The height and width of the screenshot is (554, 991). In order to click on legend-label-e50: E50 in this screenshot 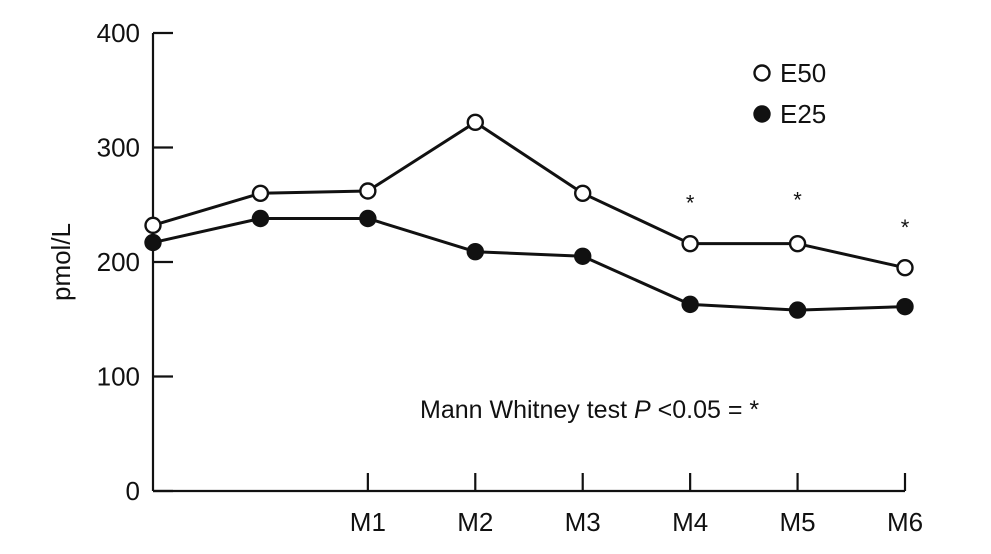, I will do `click(803, 73)`.